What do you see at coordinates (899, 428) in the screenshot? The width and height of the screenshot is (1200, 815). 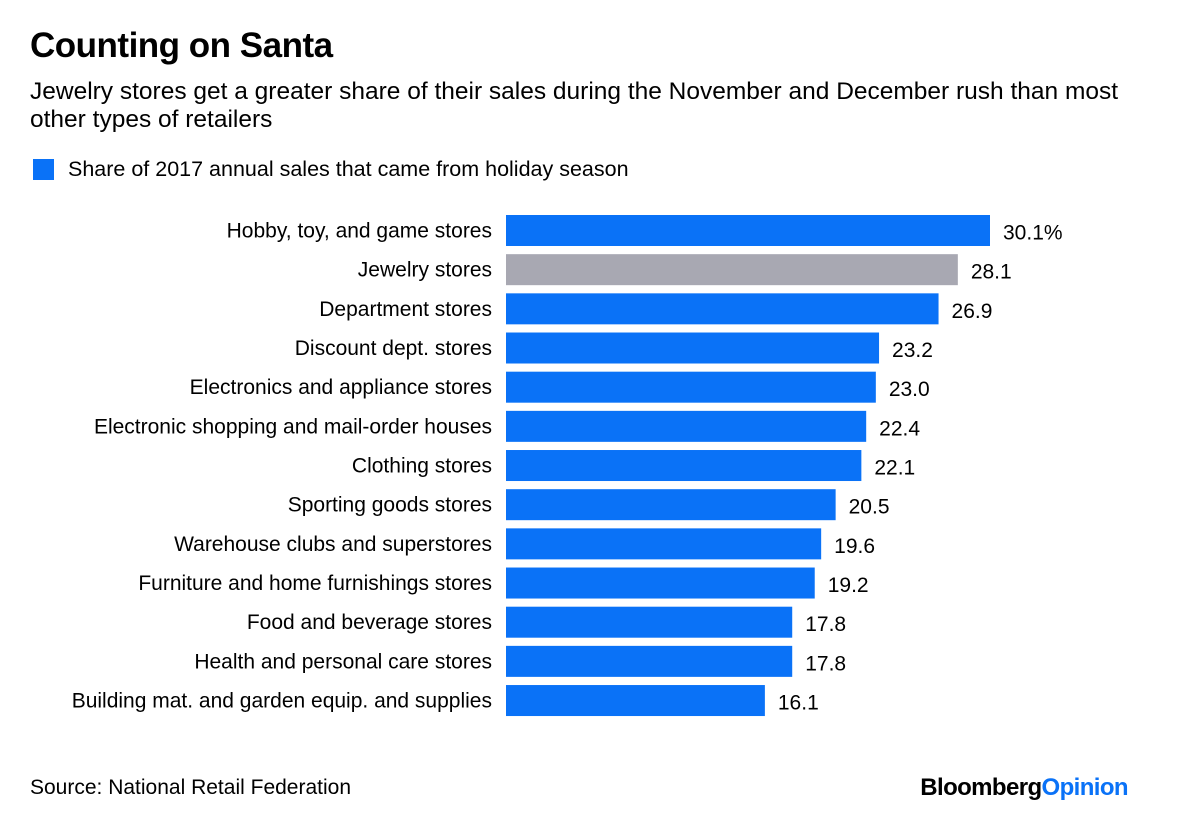 I see `value-label-electronic-shopping-and-mail-order-houses: 22.4` at bounding box center [899, 428].